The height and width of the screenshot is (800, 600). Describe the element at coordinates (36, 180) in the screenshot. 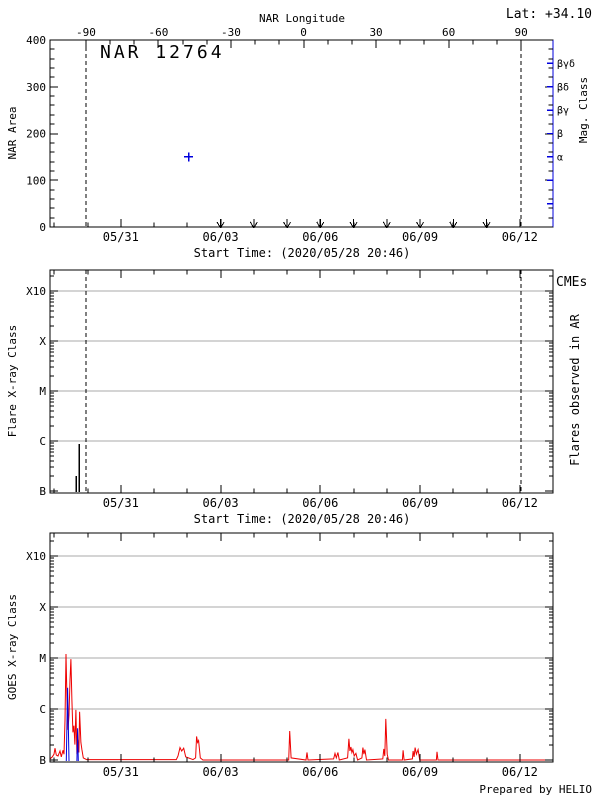

I see `area-tick-label: 100` at that location.